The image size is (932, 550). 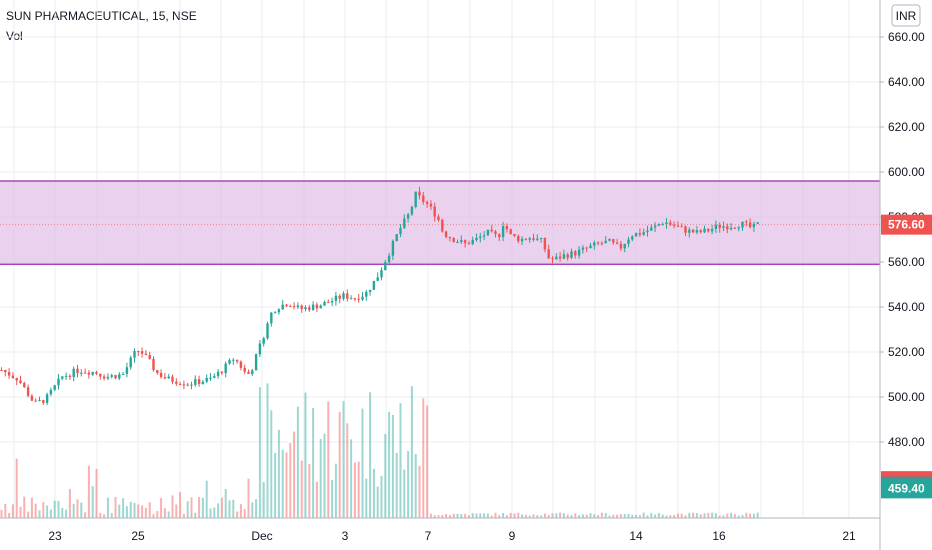 I want to click on price-tick-label: 620.00, so click(x=906, y=127).